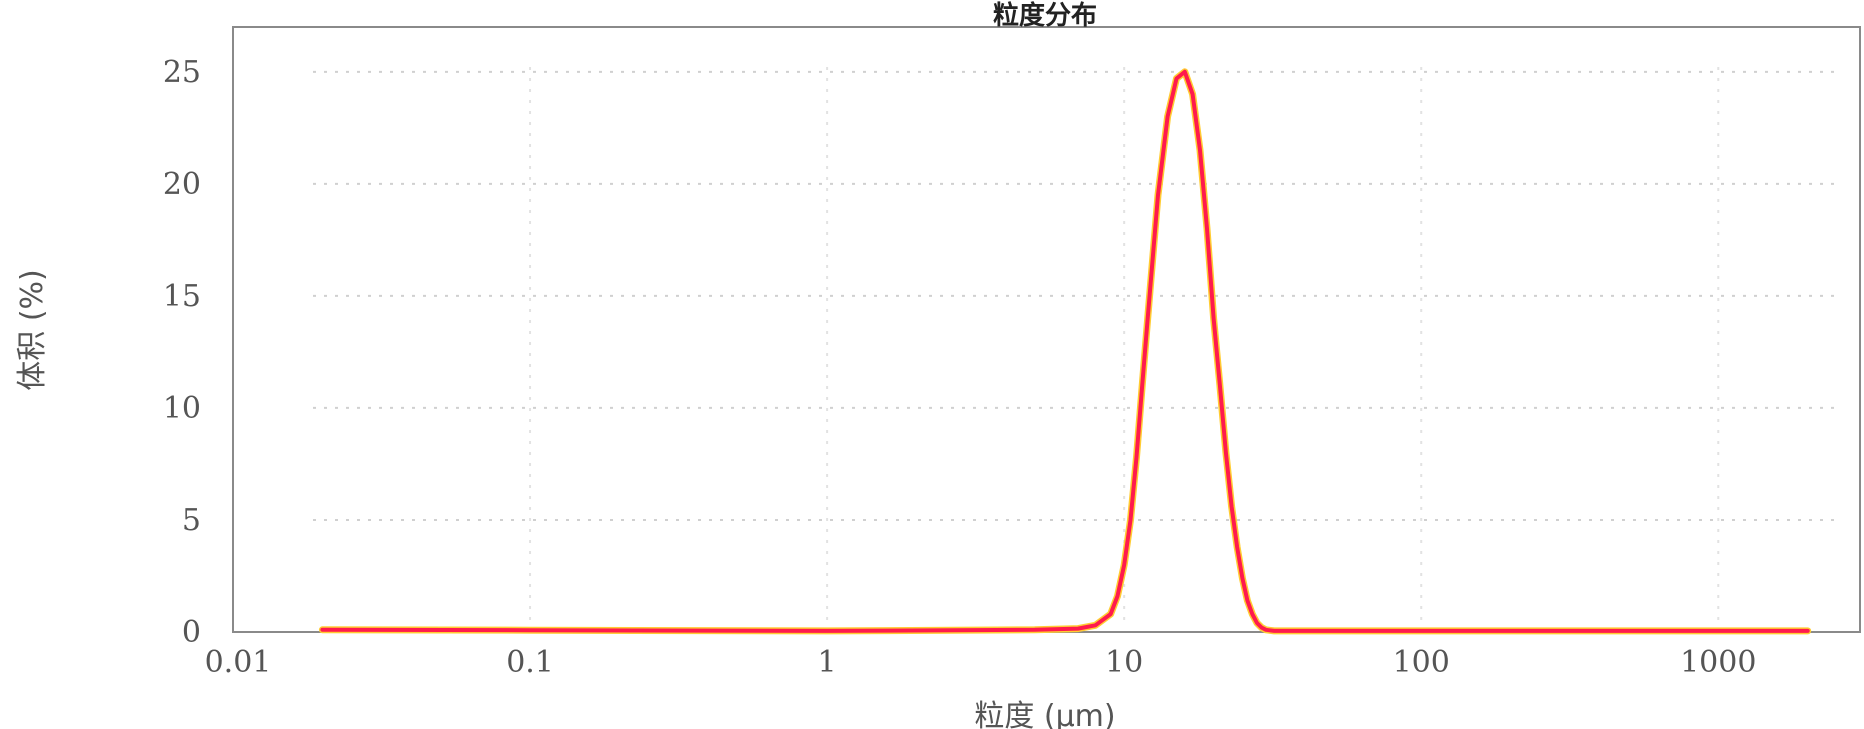 The width and height of the screenshot is (1864, 729). What do you see at coordinates (182, 184) in the screenshot?
I see `y-tick-label: 20` at bounding box center [182, 184].